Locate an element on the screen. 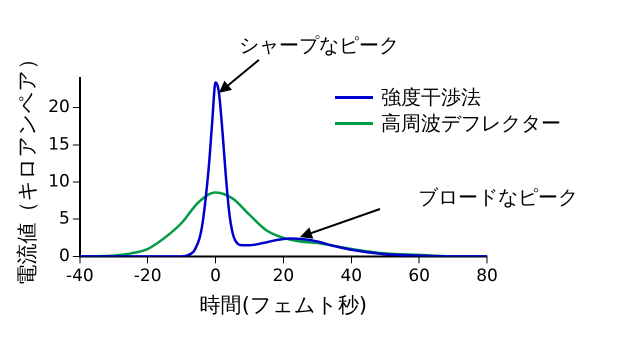 The height and width of the screenshot is (345, 627). y-axis-title: 電流値（キロアンペア） is located at coordinates (27, 167).